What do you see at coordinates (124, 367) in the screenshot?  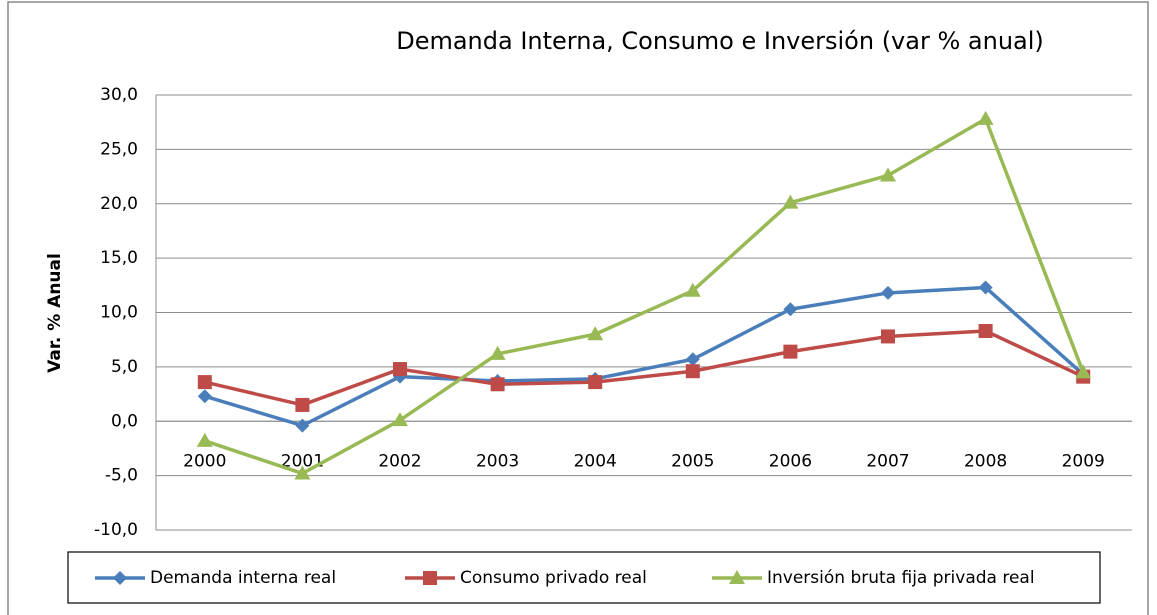 I see `y-tick-label: 5,0` at bounding box center [124, 367].